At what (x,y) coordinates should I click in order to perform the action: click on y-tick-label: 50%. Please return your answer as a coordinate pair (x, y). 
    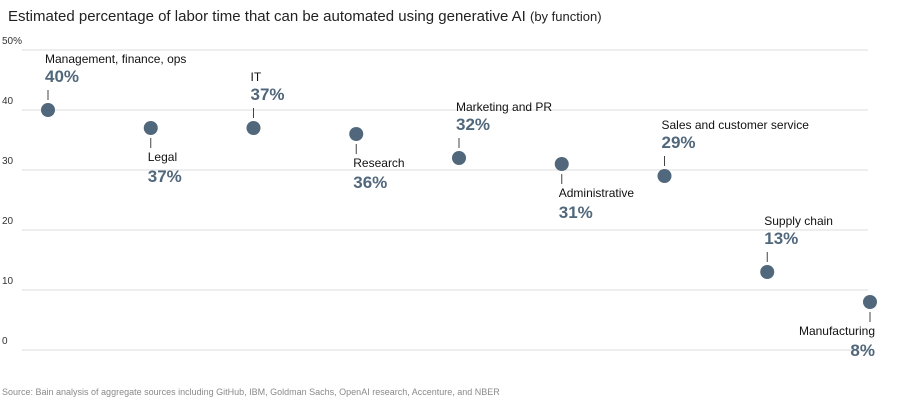
    Looking at the image, I should click on (12, 41).